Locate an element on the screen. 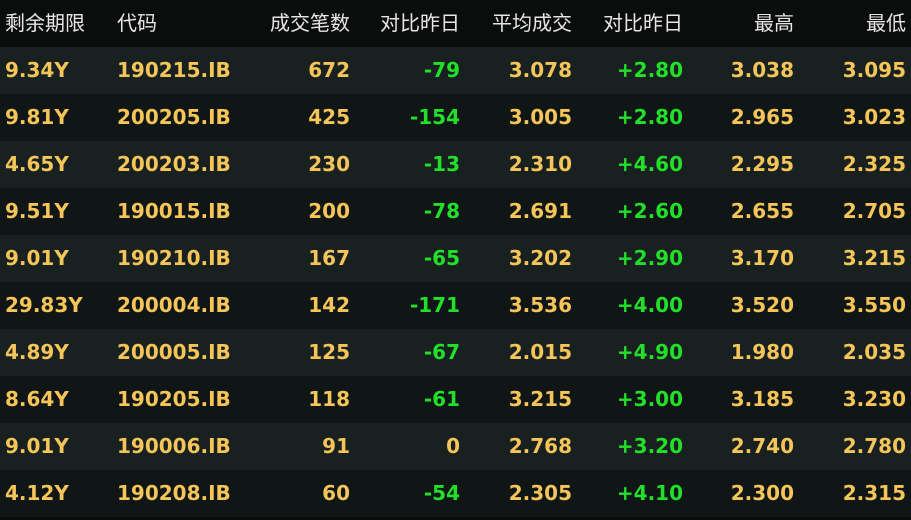 Image resolution: width=911 pixels, height=520 pixels. header-high: 最高 is located at coordinates (774, 23).